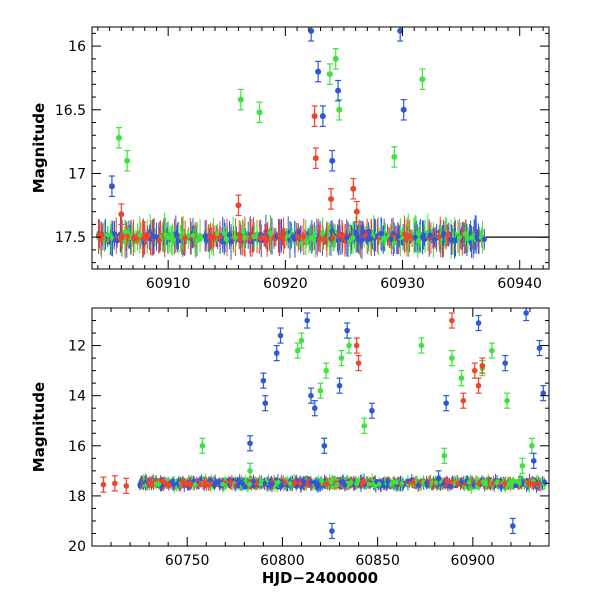  What do you see at coordinates (70, 111) in the screenshot?
I see `top-y-tick-label: 16.5` at bounding box center [70, 111].